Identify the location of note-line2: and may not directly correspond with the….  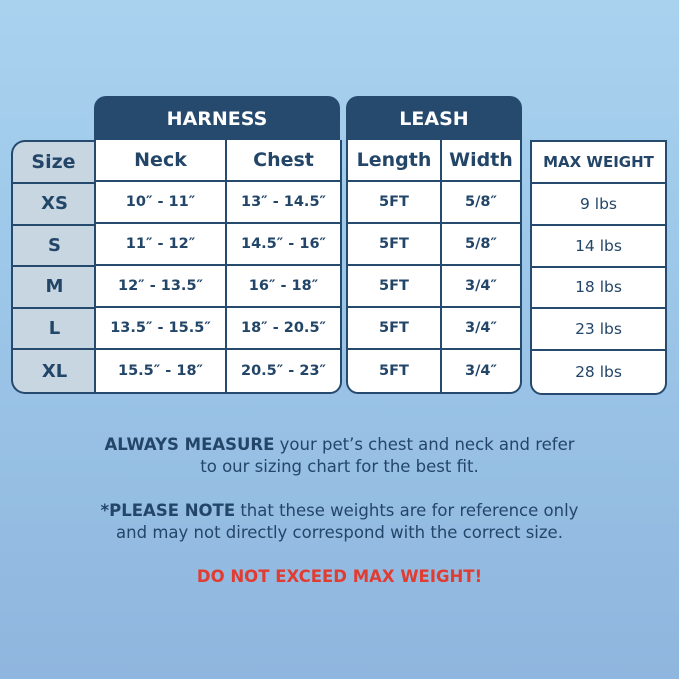
(339, 532).